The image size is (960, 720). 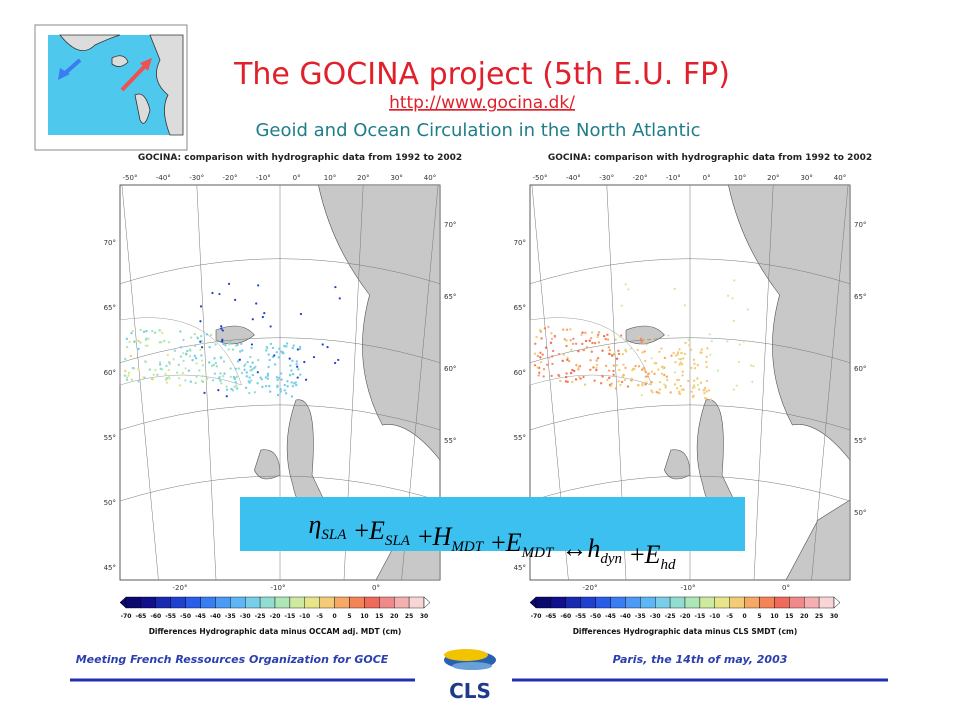 What do you see at coordinates (860, 297) in the screenshot?
I see `lat-label: 65°` at bounding box center [860, 297].